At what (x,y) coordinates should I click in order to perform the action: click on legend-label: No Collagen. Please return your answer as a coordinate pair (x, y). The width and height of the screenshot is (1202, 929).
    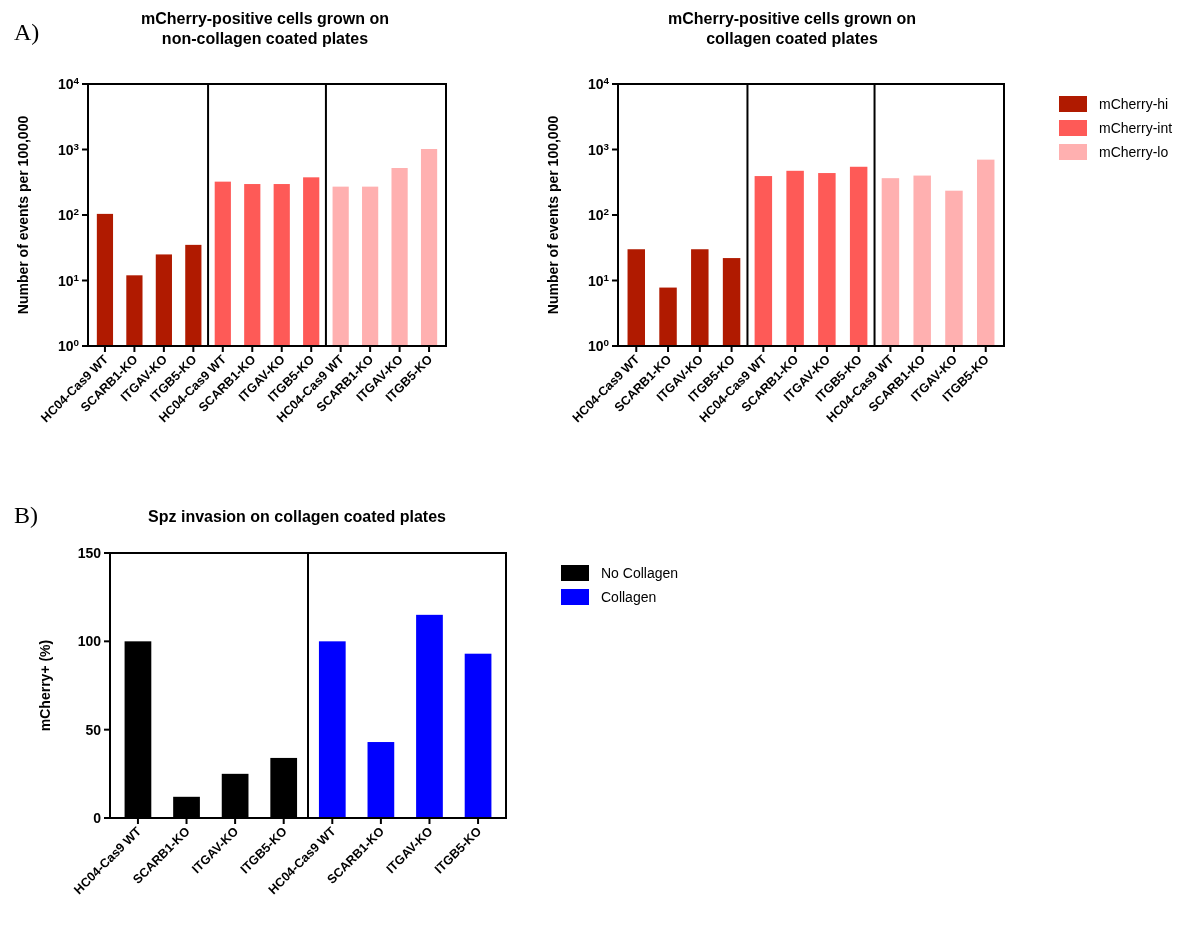
    Looking at the image, I should click on (640, 573).